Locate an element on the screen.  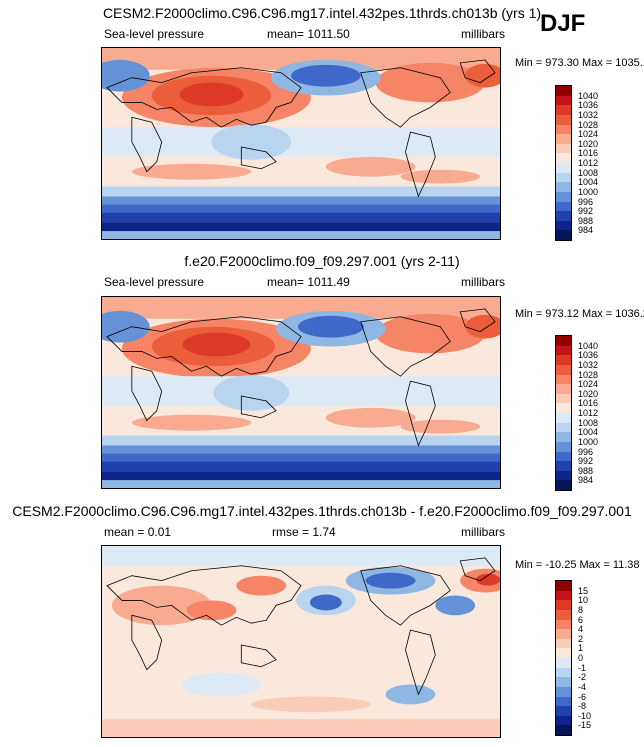
colorbar-3-tick-label: 8 is located at coordinates (581, 609).